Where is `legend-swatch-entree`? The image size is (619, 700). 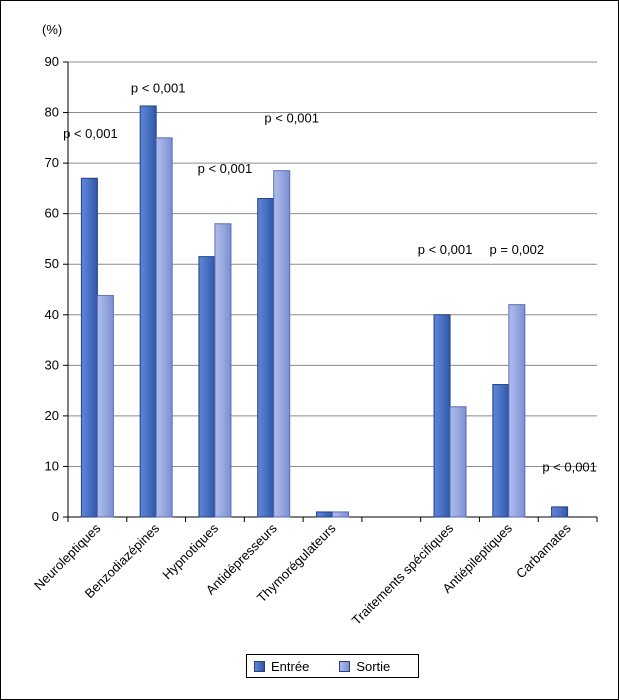 legend-swatch-entree is located at coordinates (259, 666).